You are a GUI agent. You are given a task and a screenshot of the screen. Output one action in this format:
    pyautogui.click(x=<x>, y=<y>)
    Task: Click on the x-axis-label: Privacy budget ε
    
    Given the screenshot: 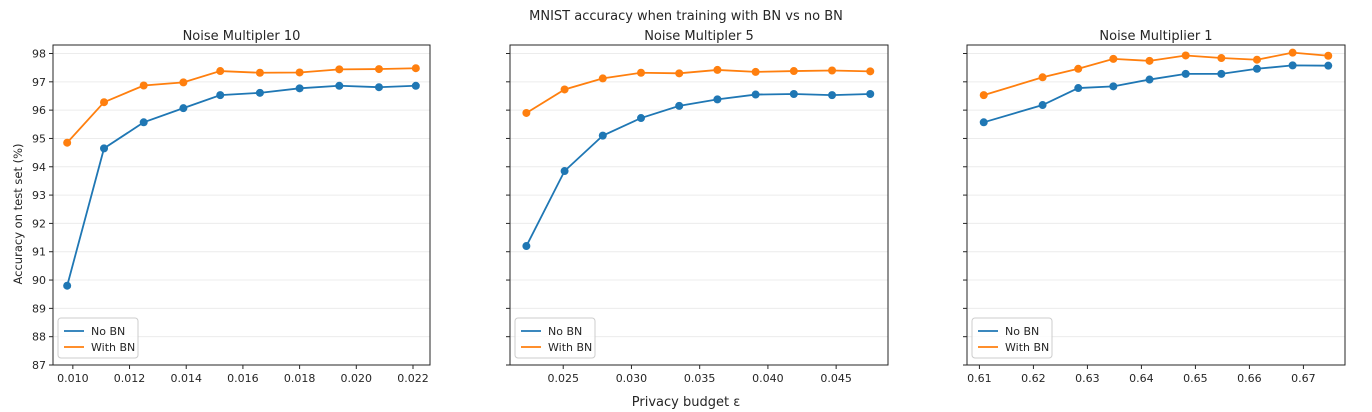 What is the action you would take?
    pyautogui.click(x=686, y=402)
    